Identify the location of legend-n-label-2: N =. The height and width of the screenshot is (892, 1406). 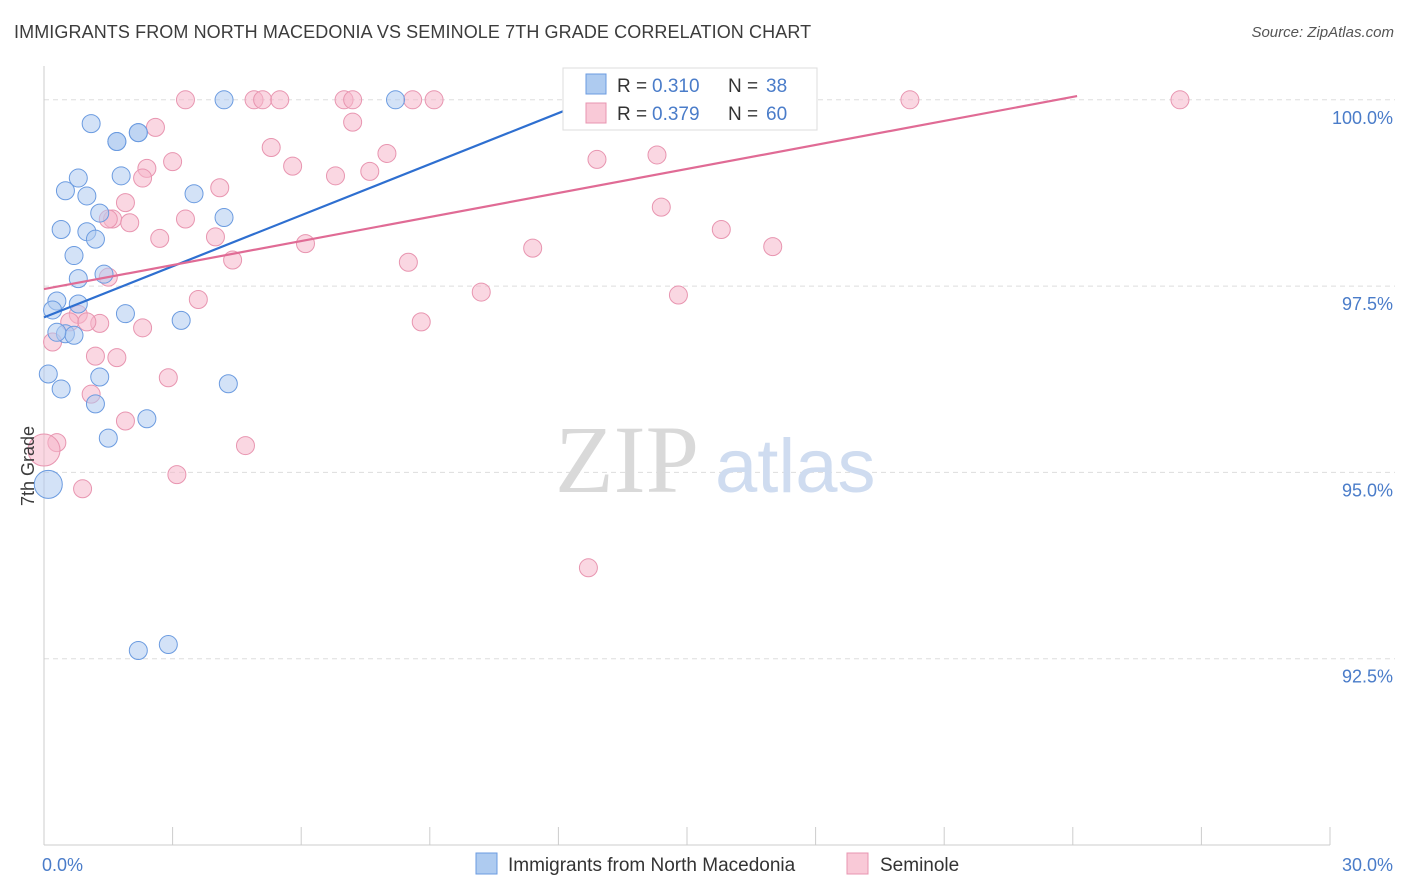
(743, 114).